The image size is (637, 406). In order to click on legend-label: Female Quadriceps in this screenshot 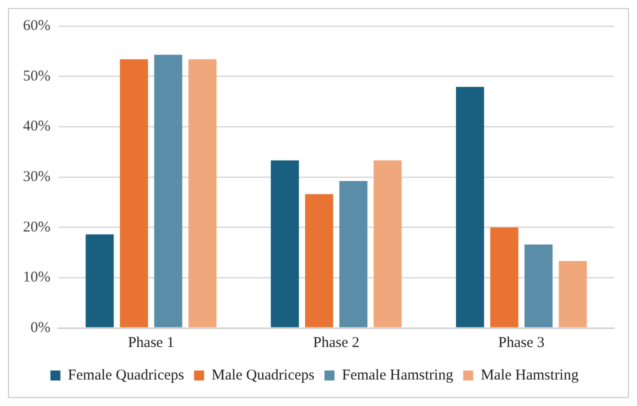, I will do `click(126, 375)`.